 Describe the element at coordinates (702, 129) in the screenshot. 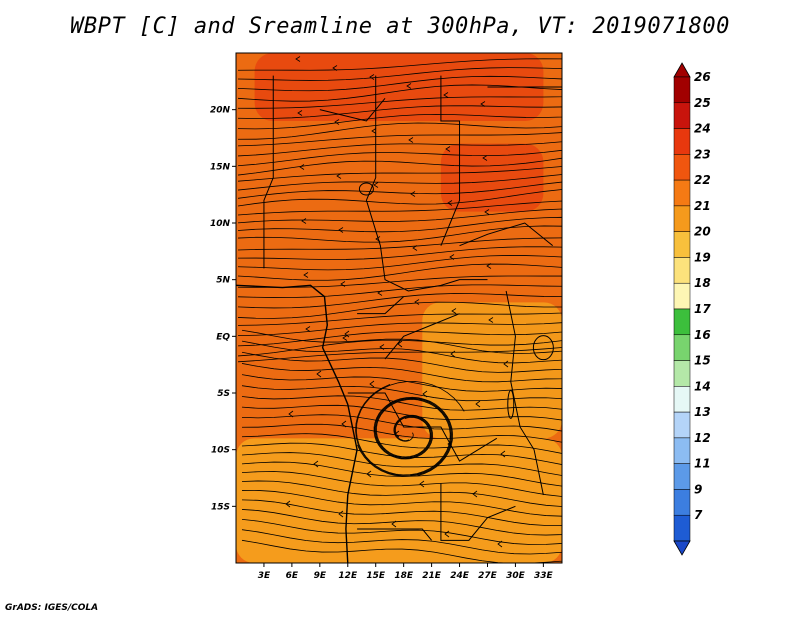

I see `colorbar-label: 24` at that location.